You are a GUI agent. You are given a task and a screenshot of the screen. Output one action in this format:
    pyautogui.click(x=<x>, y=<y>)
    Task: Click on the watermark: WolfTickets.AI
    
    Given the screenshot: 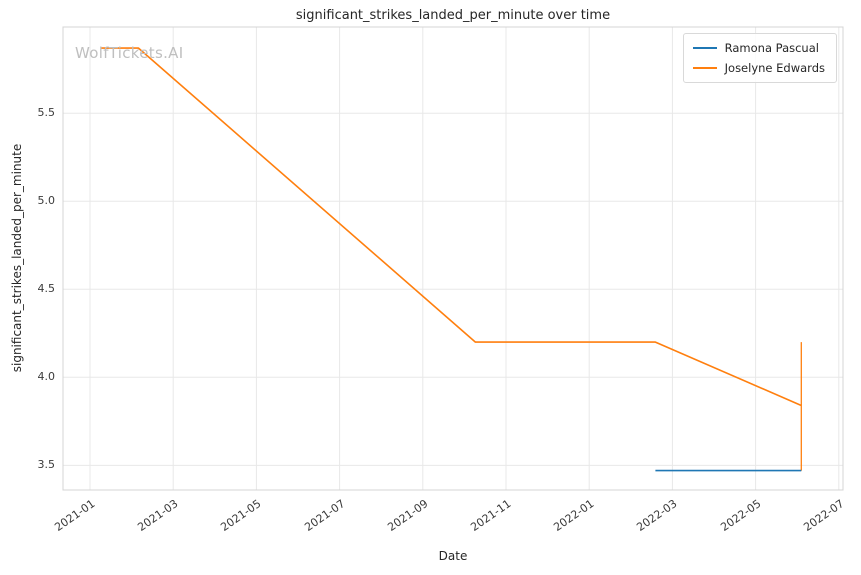 What is the action you would take?
    pyautogui.click(x=129, y=53)
    